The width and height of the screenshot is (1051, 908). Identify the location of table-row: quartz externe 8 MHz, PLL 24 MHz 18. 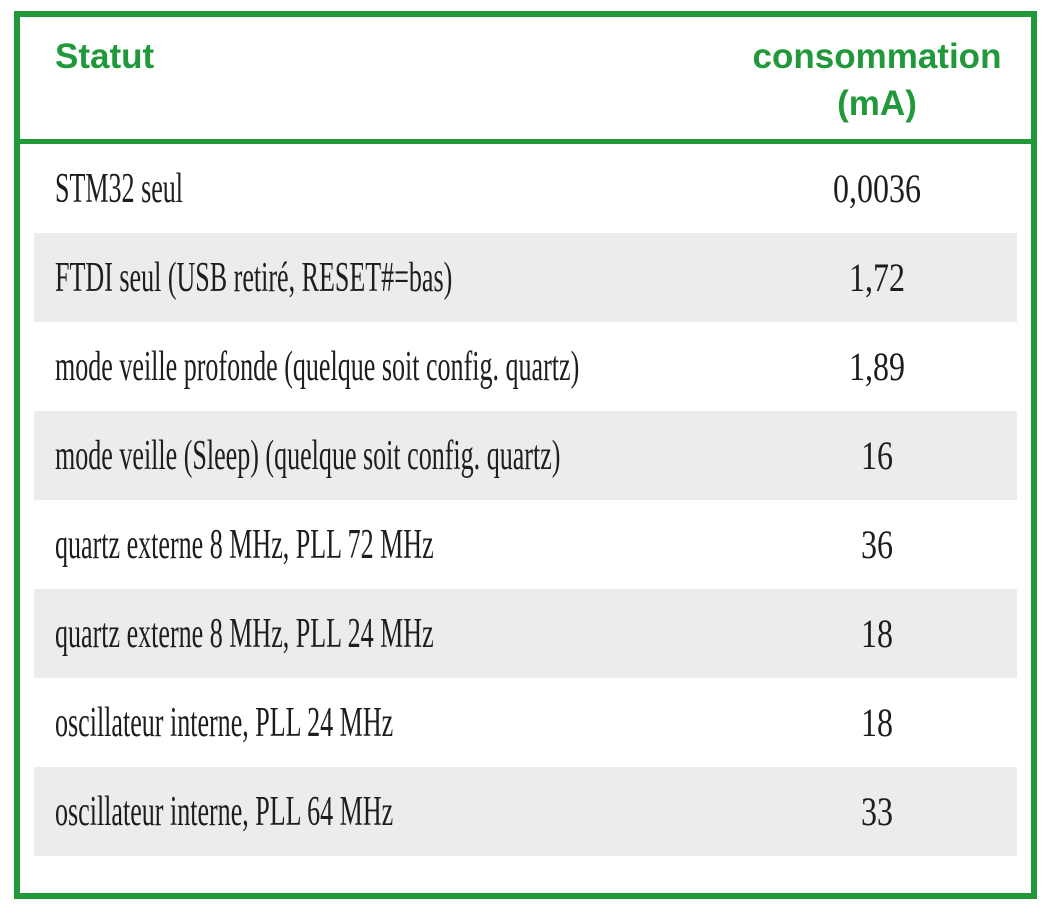
(525, 633).